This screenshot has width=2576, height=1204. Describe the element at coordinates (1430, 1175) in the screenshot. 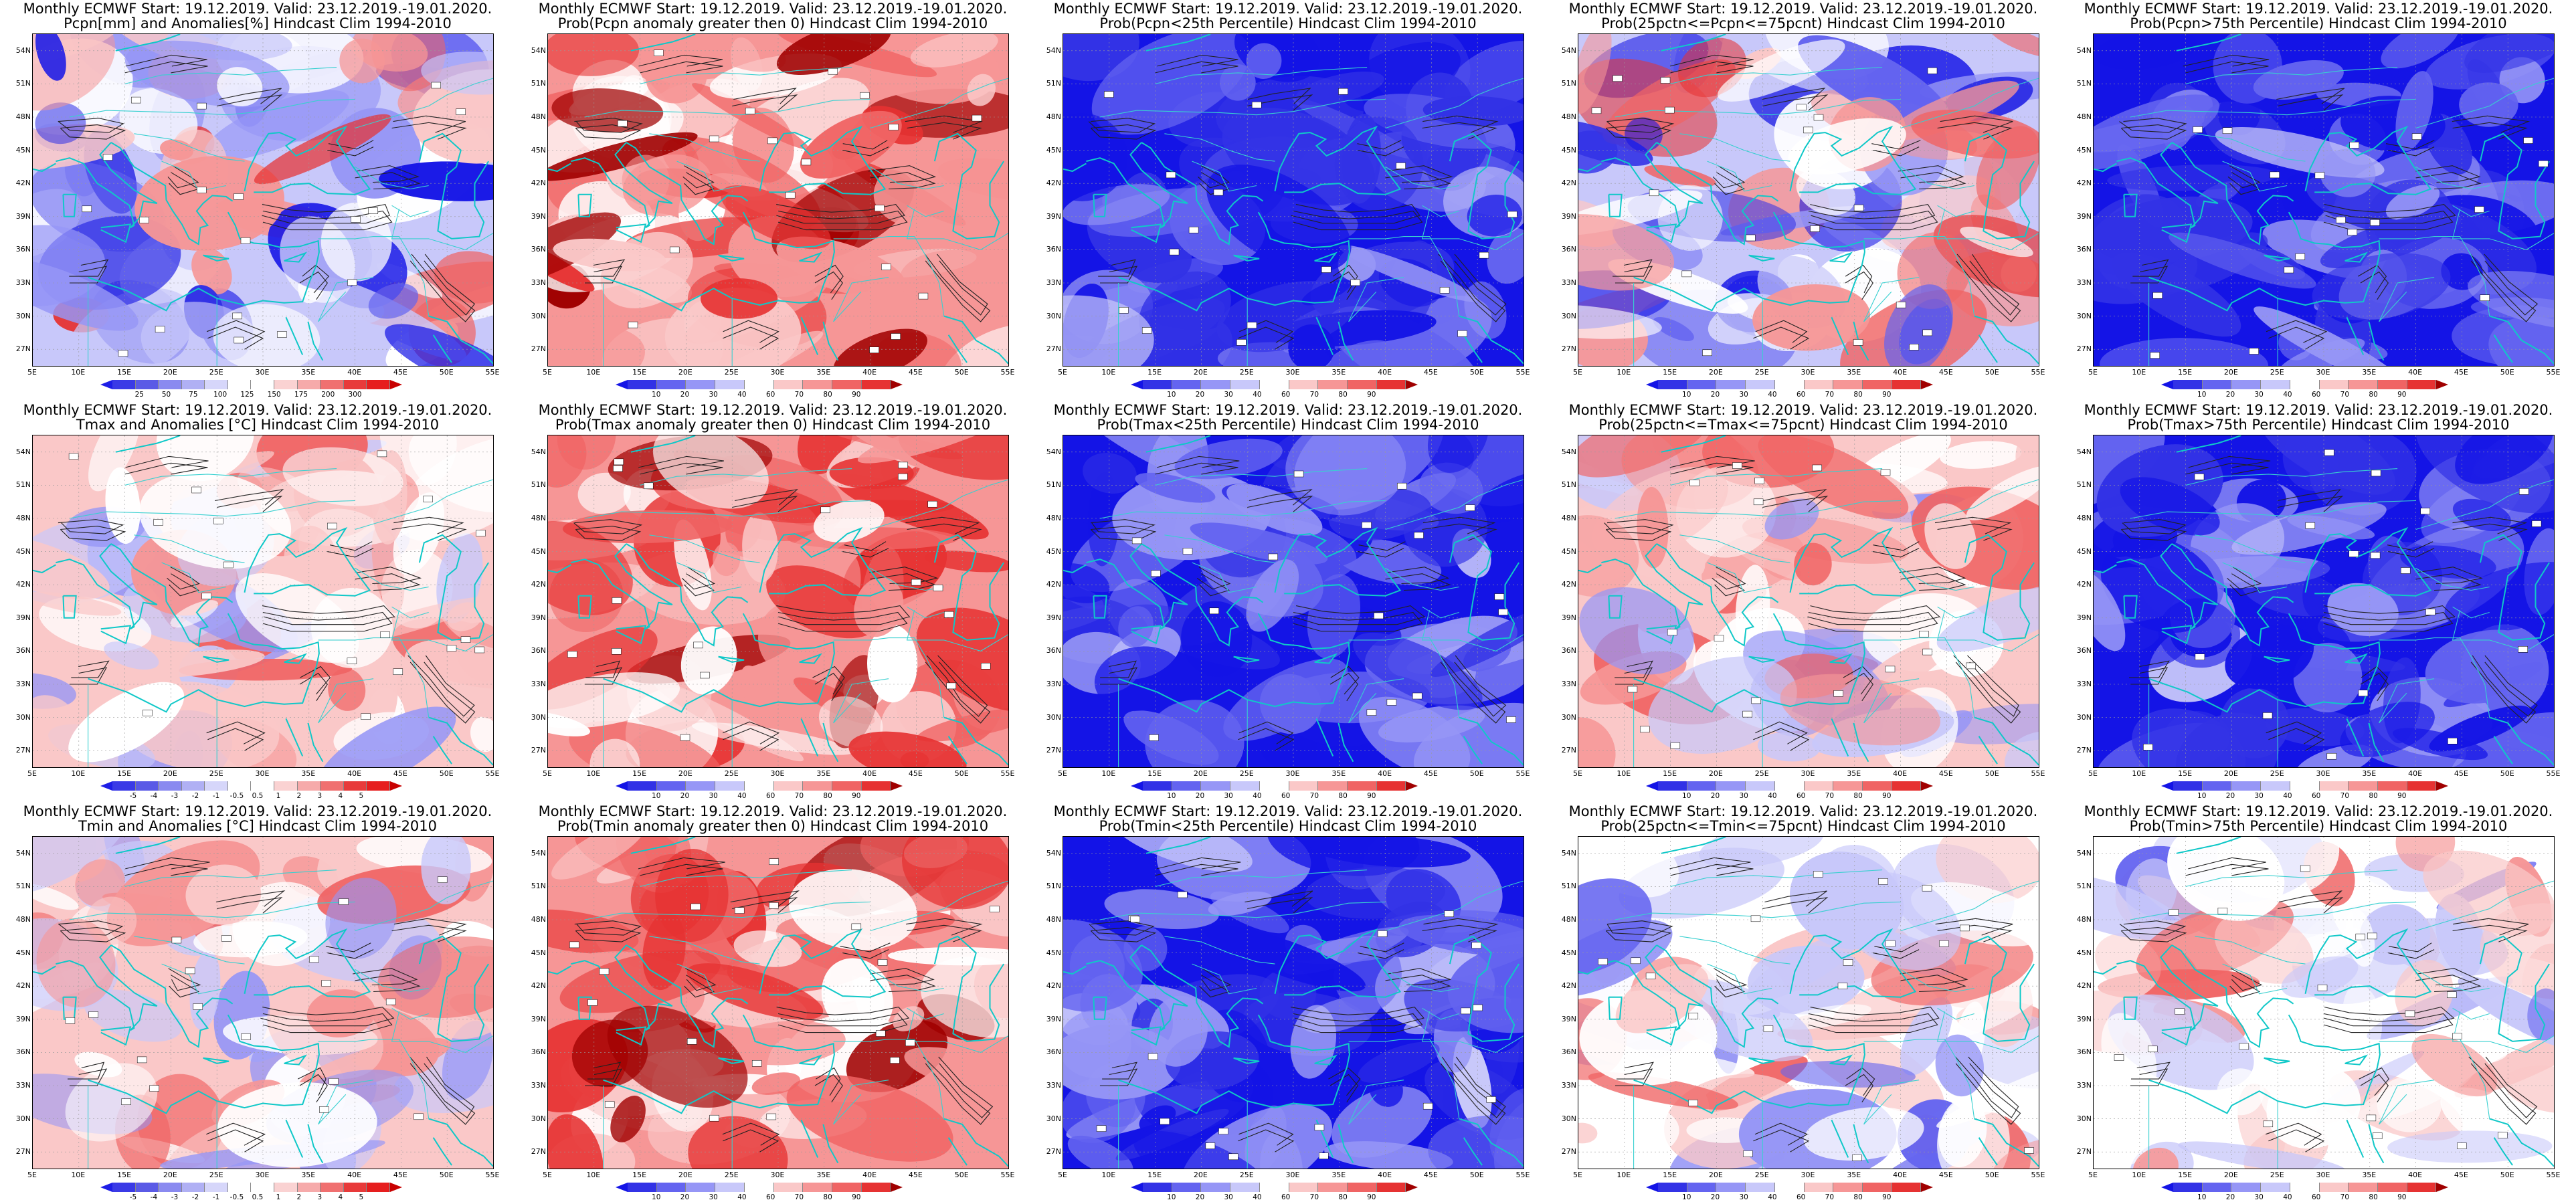

I see `longitude-tick-label: 45E` at that location.